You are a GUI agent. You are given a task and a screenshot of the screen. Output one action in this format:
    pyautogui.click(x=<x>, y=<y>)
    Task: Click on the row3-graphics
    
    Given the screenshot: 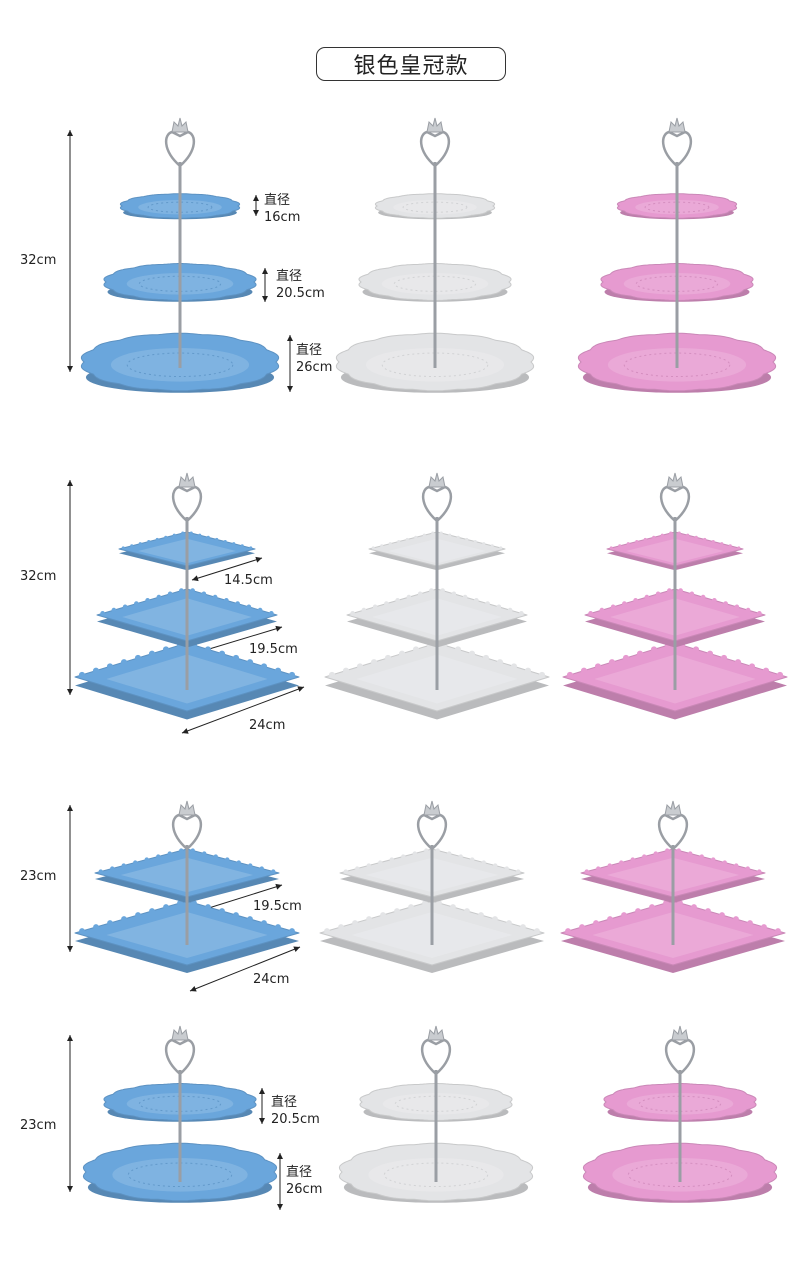 What is the action you would take?
    pyautogui.click(x=426, y=896)
    